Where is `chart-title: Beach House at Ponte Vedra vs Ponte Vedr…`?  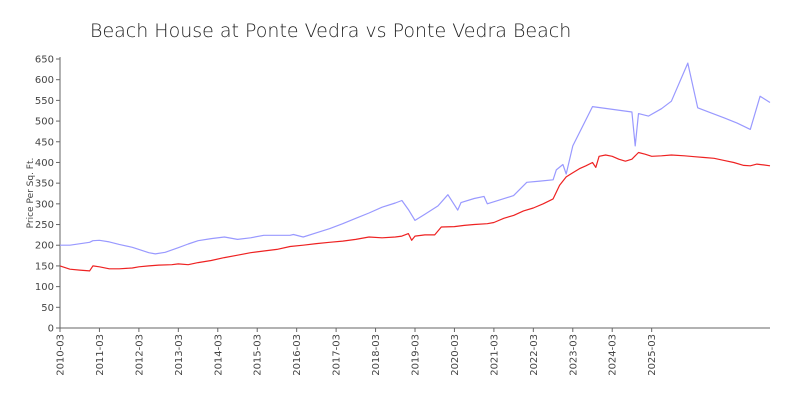 chart-title: Beach House at Ponte Vedra vs Ponte Vedr… is located at coordinates (331, 31).